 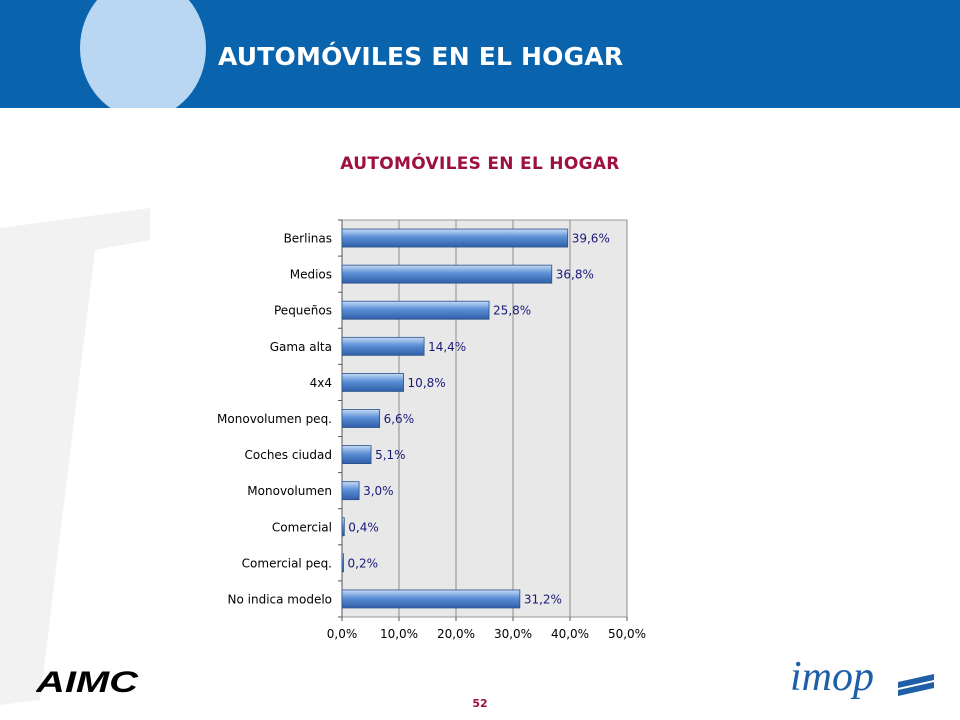 I want to click on data-label: 6,6%, so click(x=399, y=419).